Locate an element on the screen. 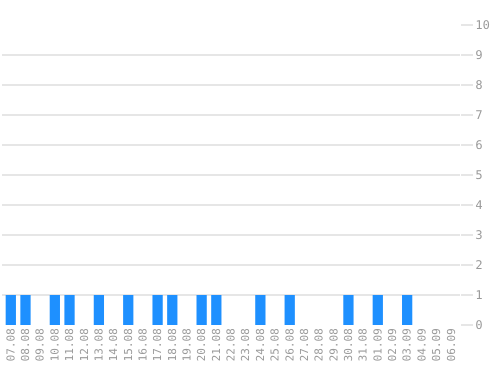  y-tick-label: 10 is located at coordinates (482, 25).